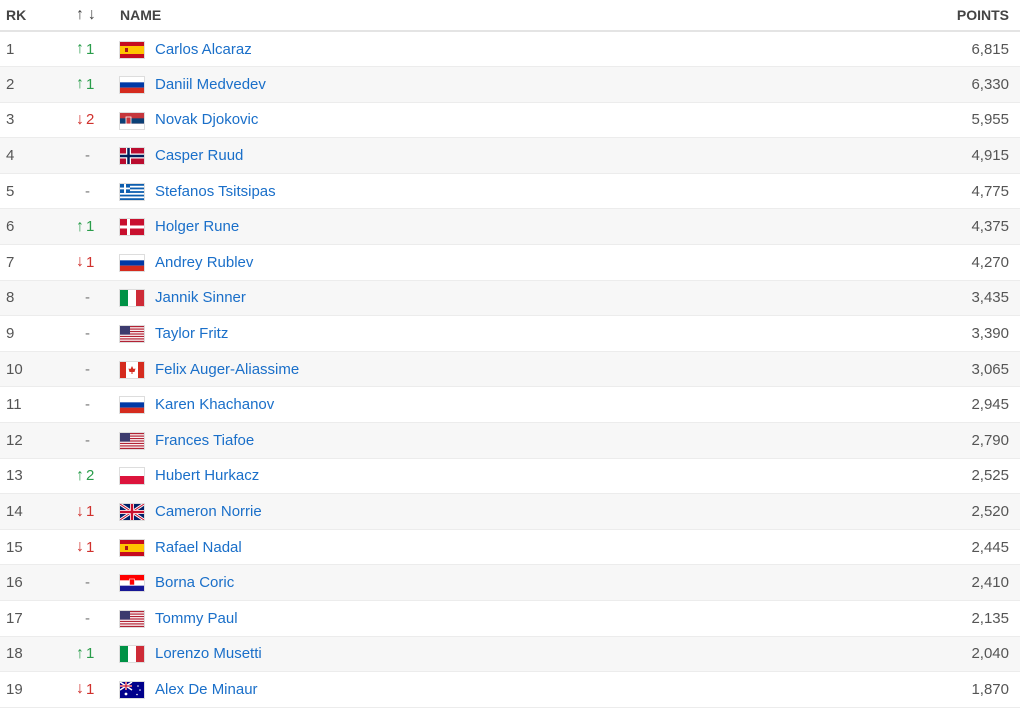  I want to click on header-rank: RK, so click(16, 15).